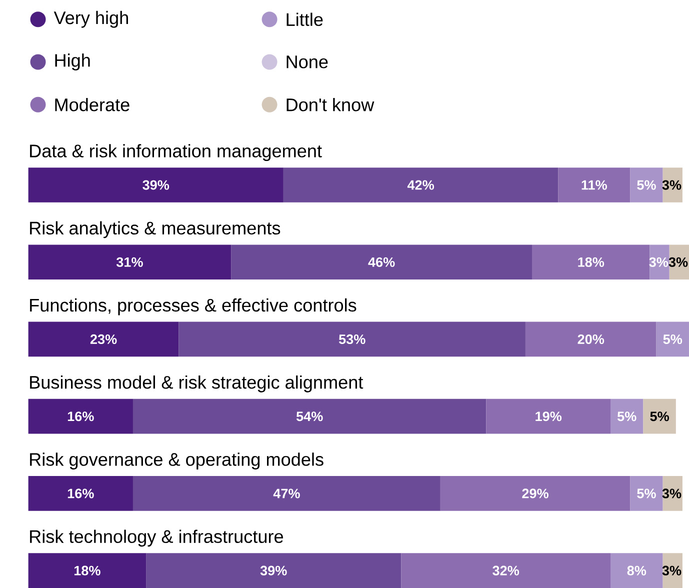 The height and width of the screenshot is (588, 689). I want to click on data-label: 19%, so click(549, 417).